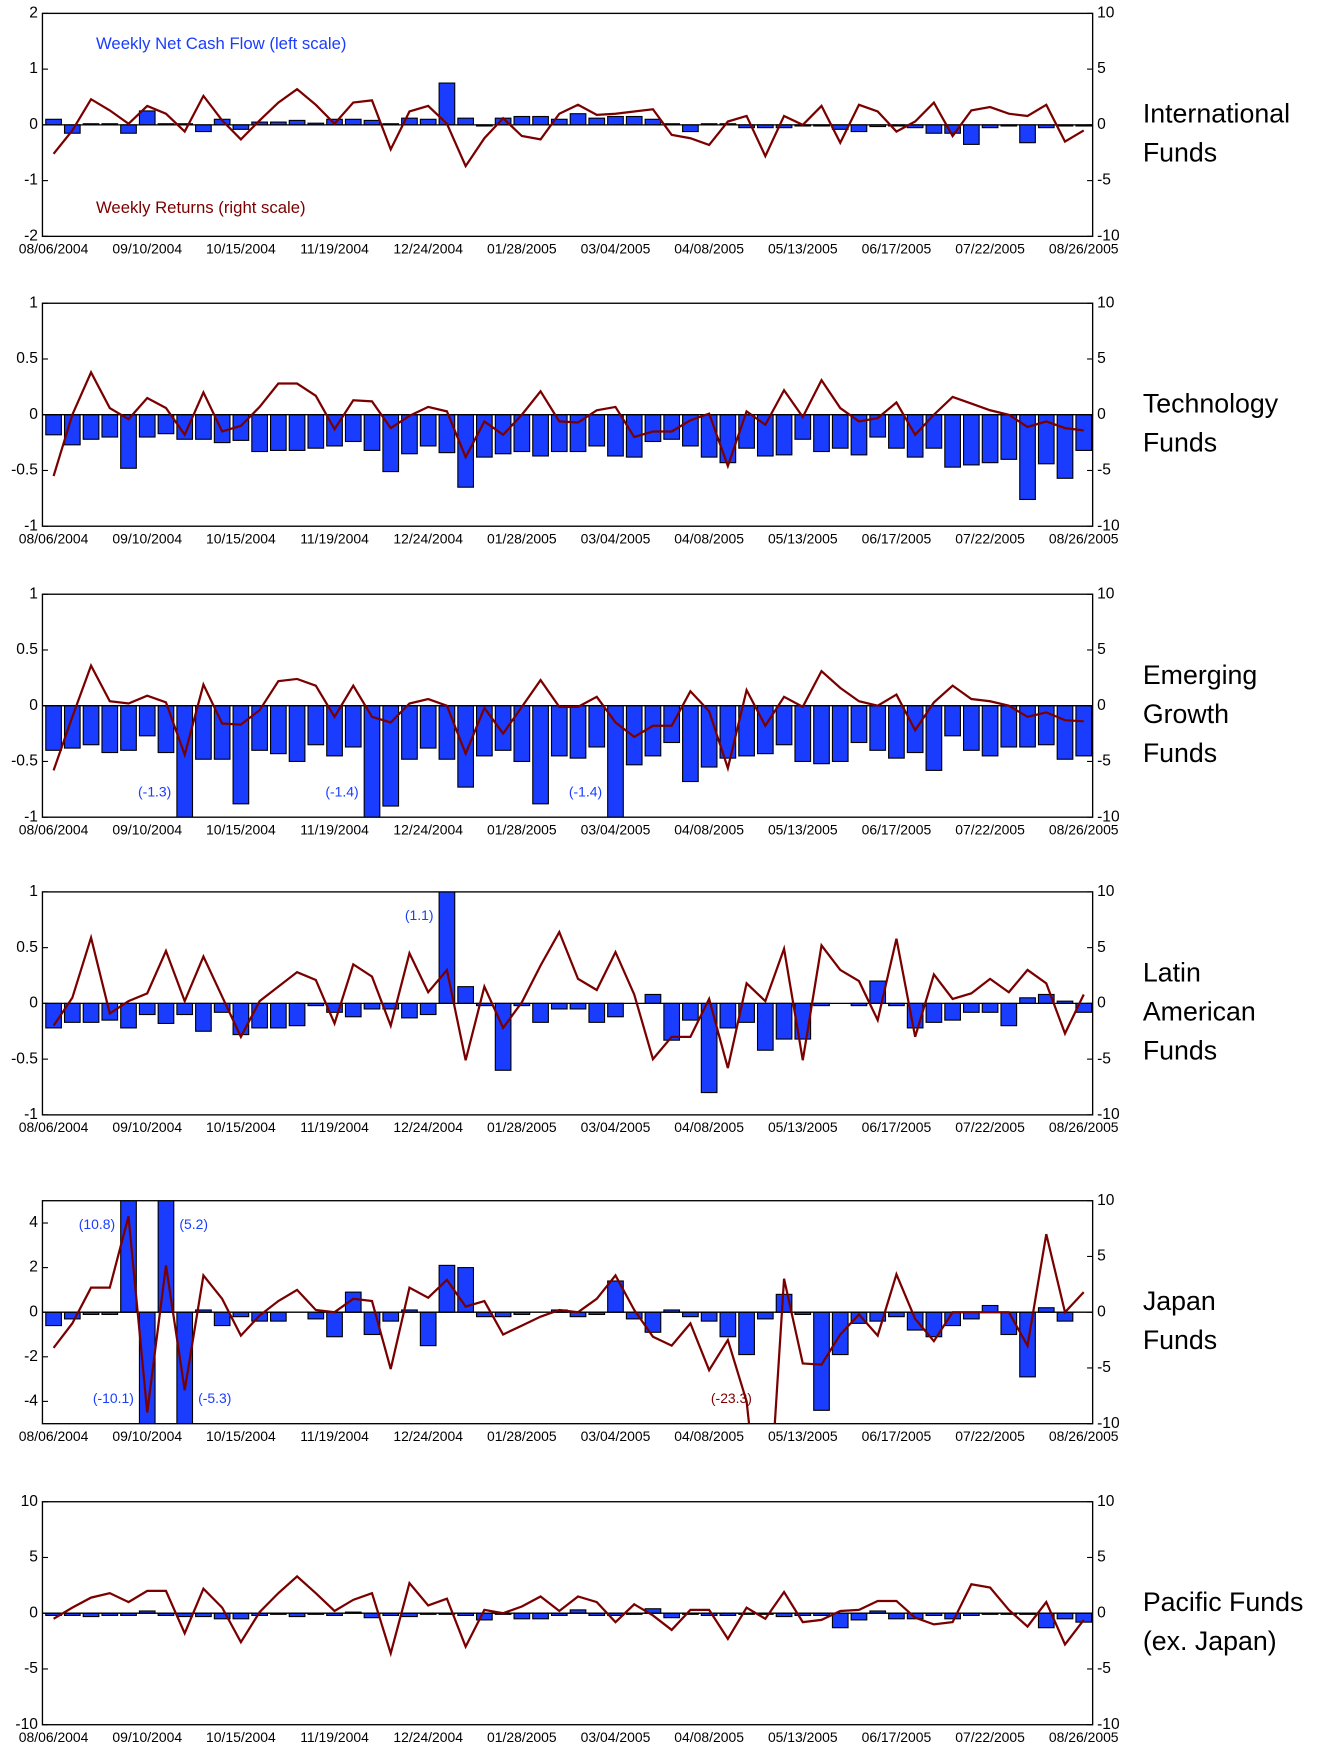 The image size is (1338, 1747). Describe the element at coordinates (428, 248) in the screenshot. I see `x-tick-label: 12/24/2004` at that location.